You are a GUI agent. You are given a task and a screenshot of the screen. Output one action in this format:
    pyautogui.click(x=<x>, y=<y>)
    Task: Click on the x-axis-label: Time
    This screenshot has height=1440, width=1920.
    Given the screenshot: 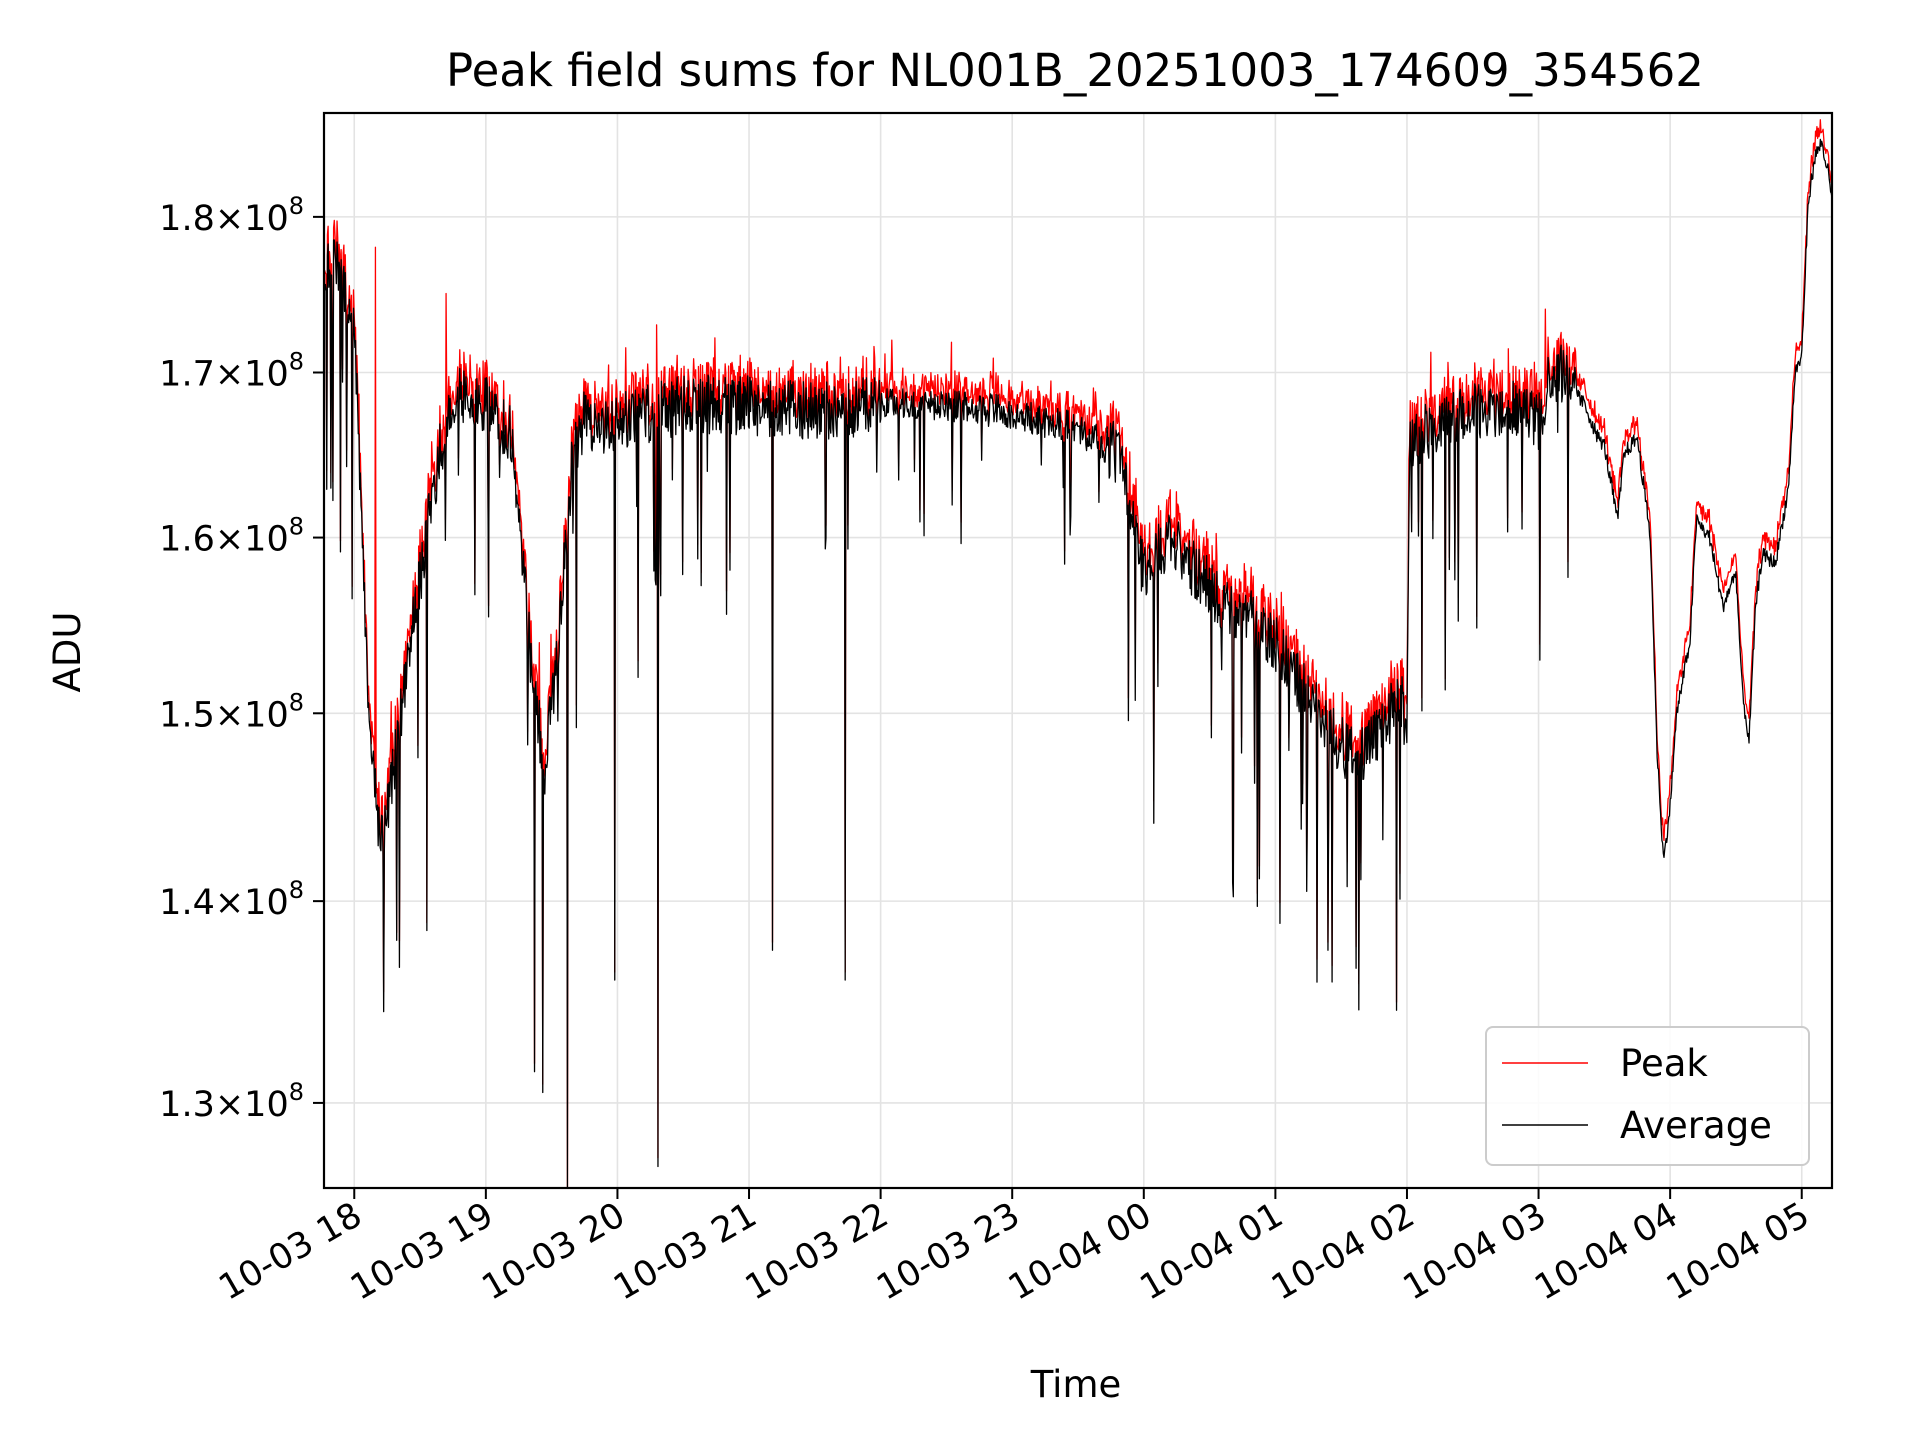 What is the action you would take?
    pyautogui.click(x=1076, y=1384)
    